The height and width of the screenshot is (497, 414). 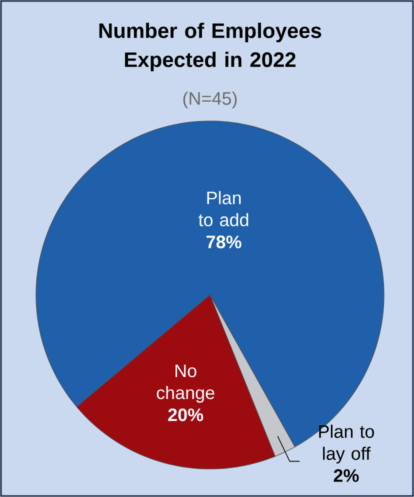 What do you see at coordinates (210, 47) in the screenshot?
I see `chart-title: Number of Employees Expected in 2022` at bounding box center [210, 47].